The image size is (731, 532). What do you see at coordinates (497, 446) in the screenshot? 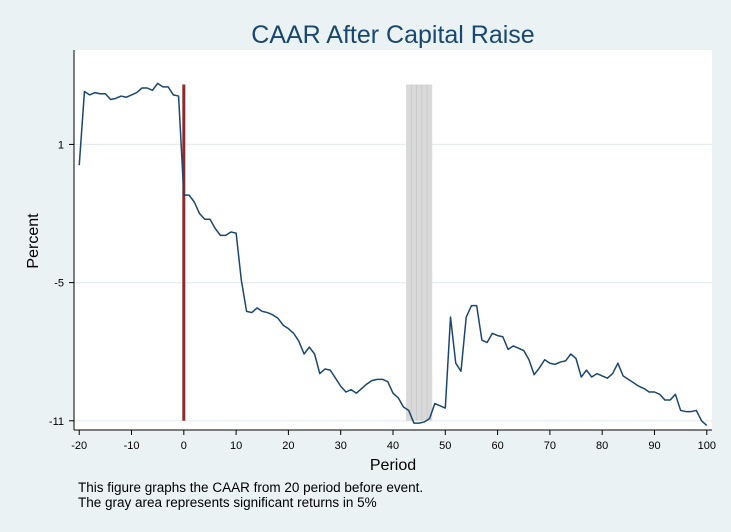
I see `x-tick-label: 60` at bounding box center [497, 446].